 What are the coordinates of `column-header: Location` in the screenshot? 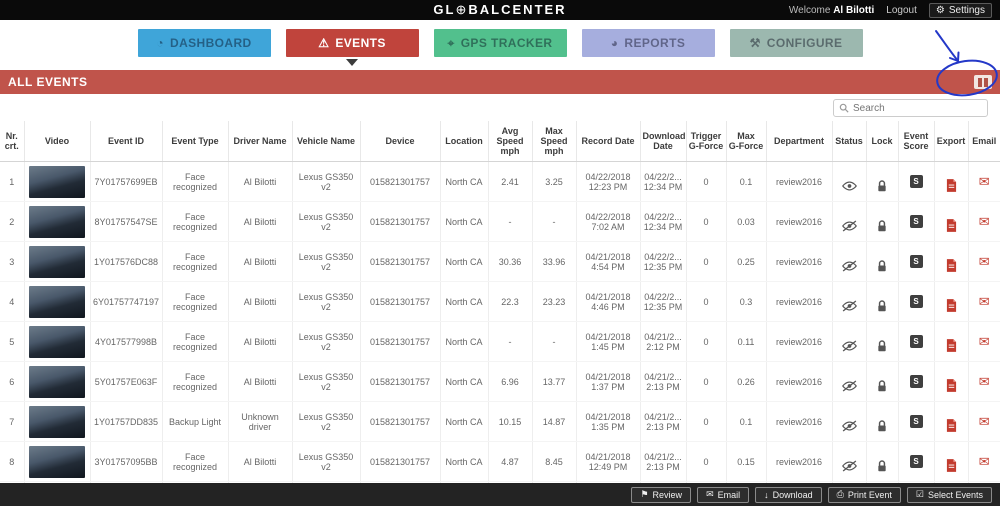 It's located at (464, 141).